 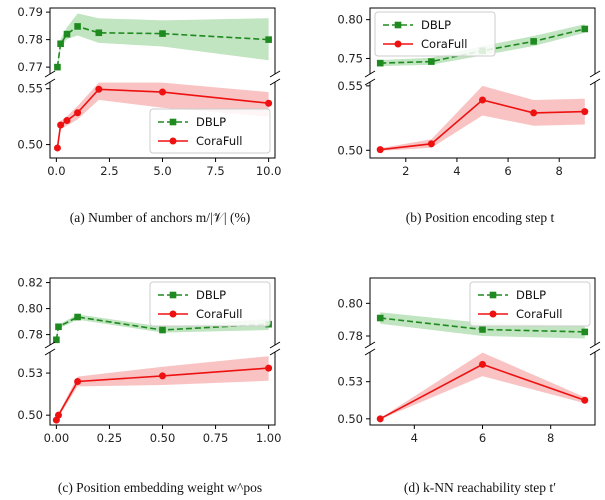 I want to click on x-tick-label: 0.00, so click(x=57, y=438).